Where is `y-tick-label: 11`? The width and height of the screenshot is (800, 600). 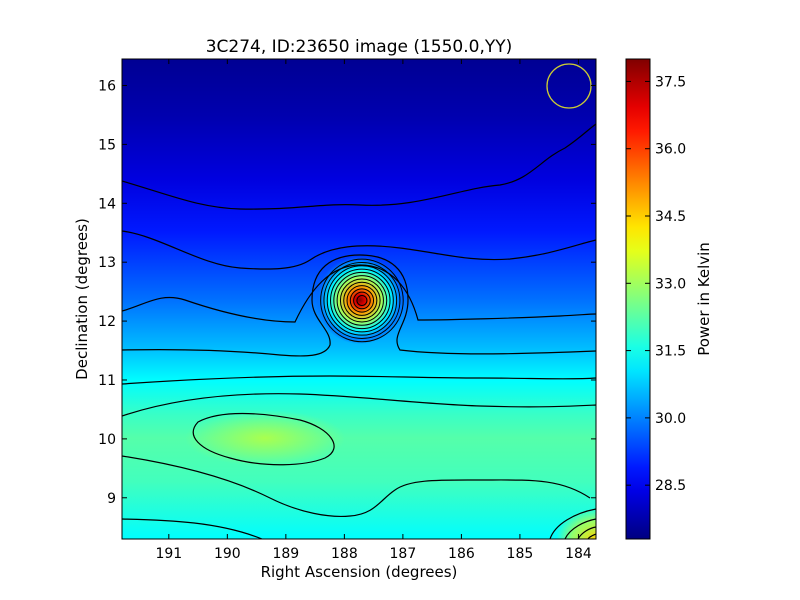
y-tick-label: 11 is located at coordinates (107, 381).